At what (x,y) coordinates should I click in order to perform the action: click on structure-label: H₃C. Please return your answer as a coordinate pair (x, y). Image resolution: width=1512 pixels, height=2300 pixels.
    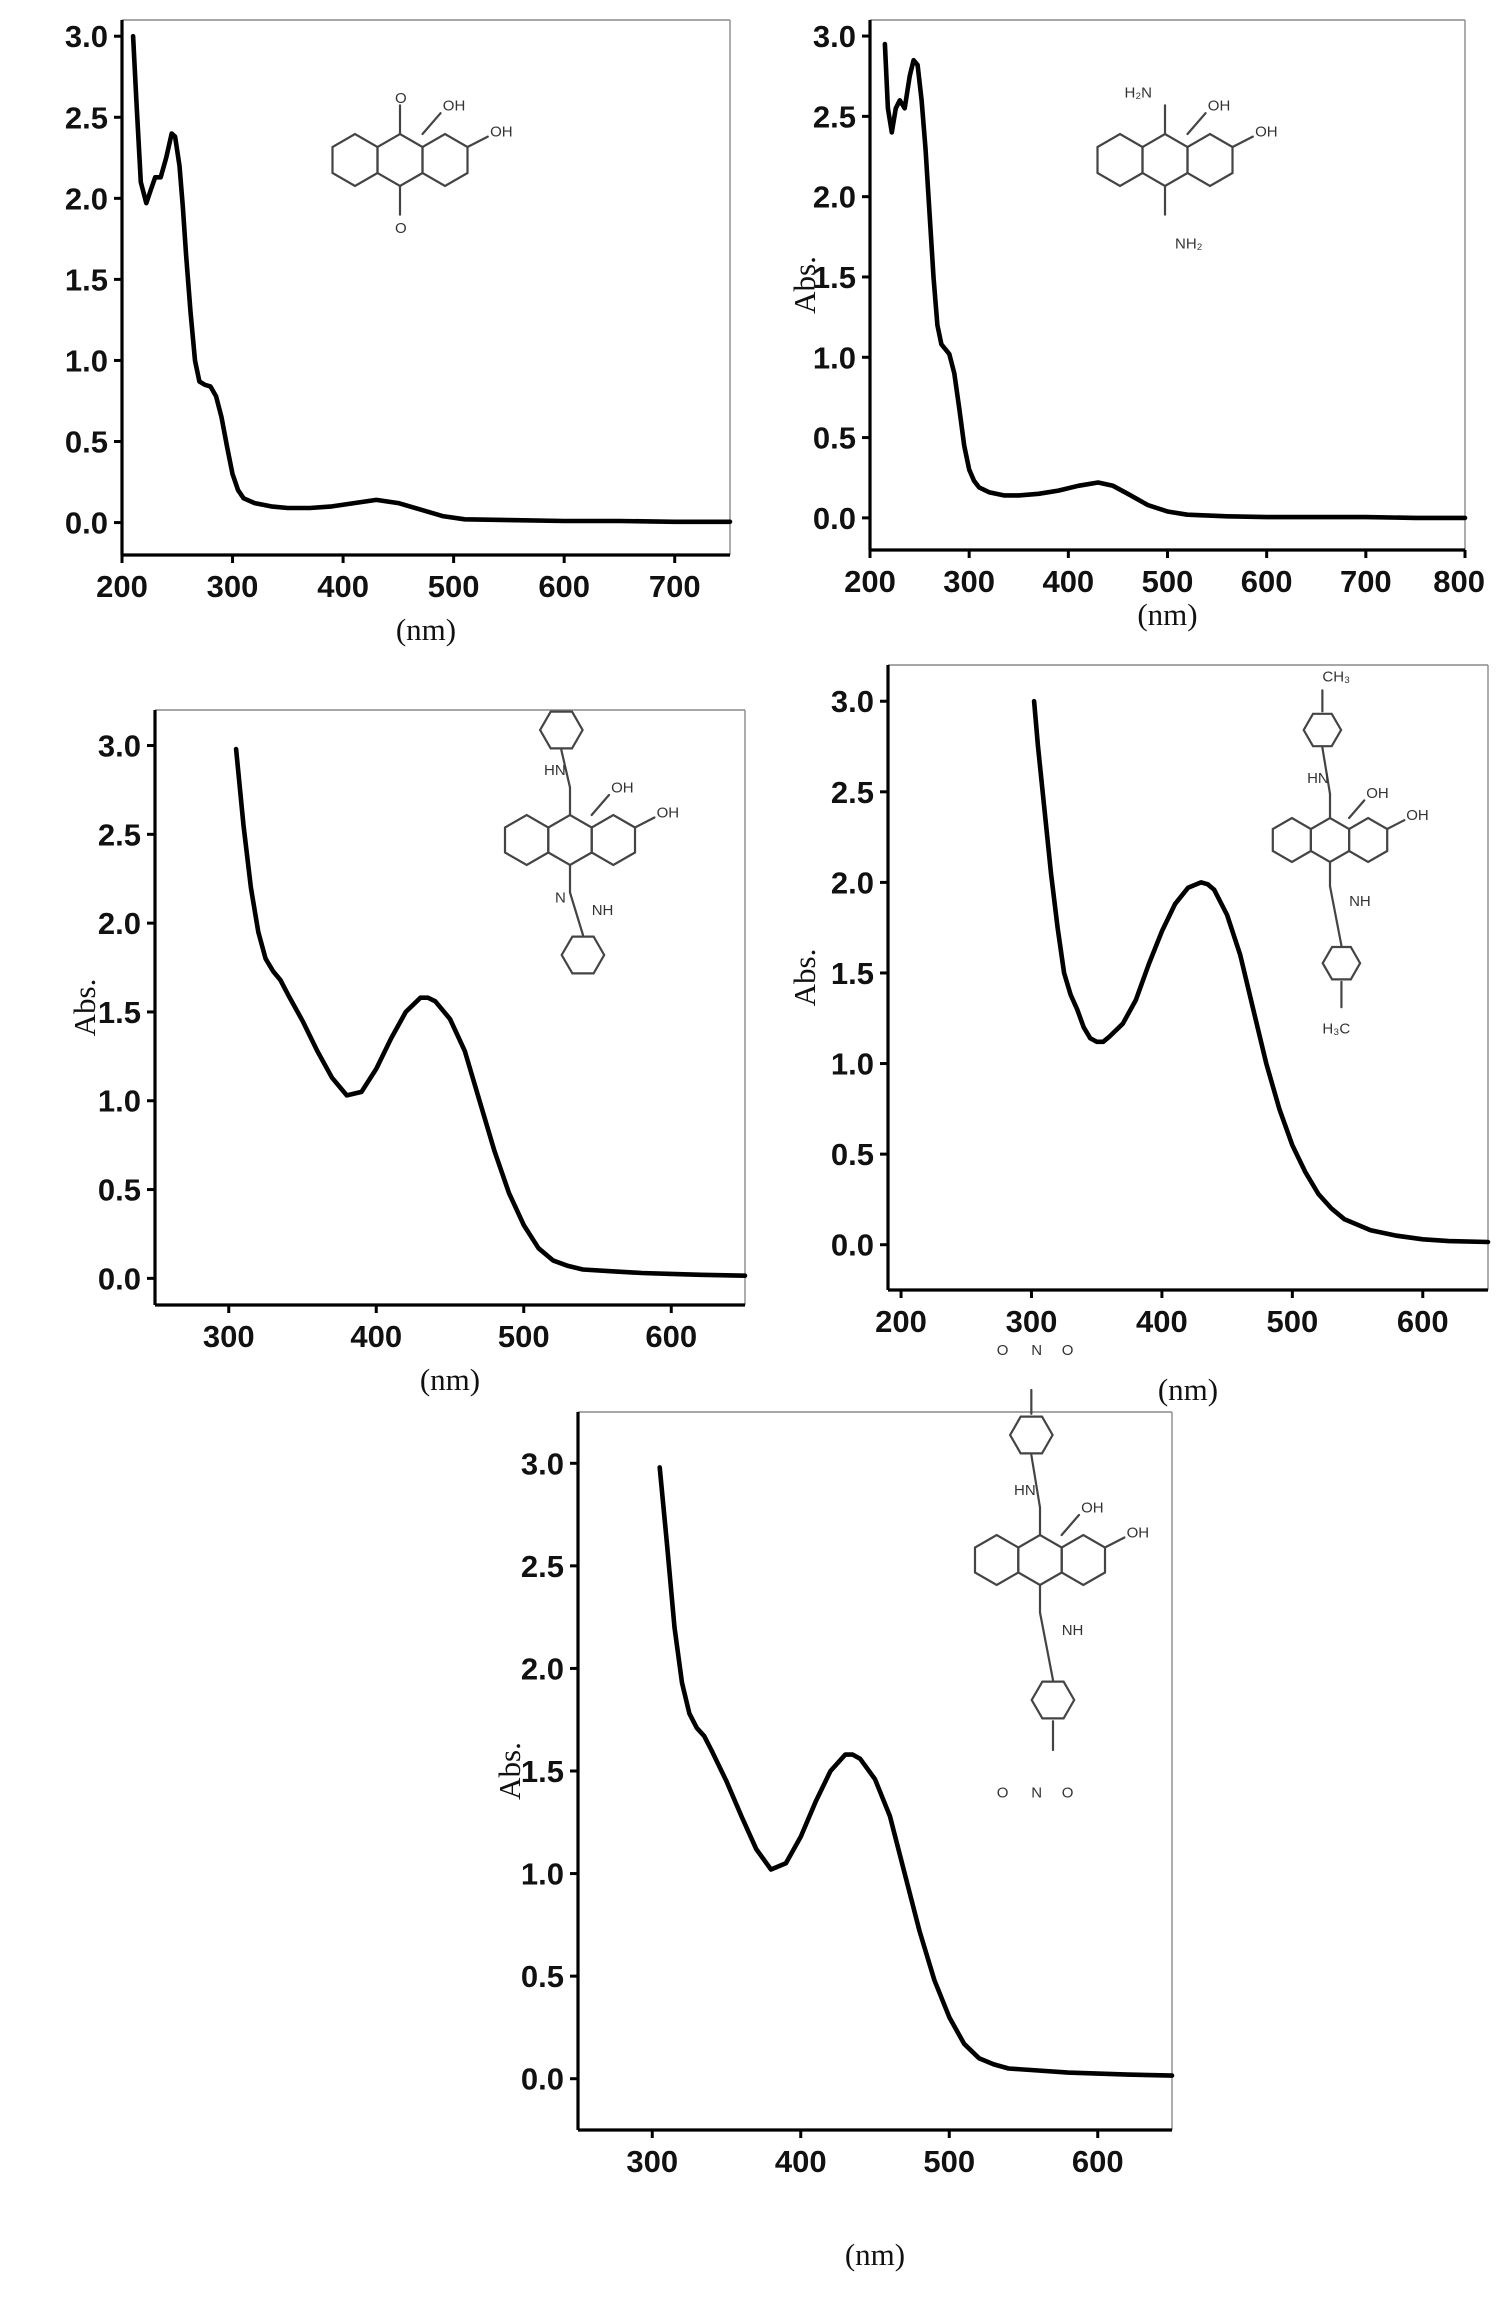
    Looking at the image, I should click on (1336, 1029).